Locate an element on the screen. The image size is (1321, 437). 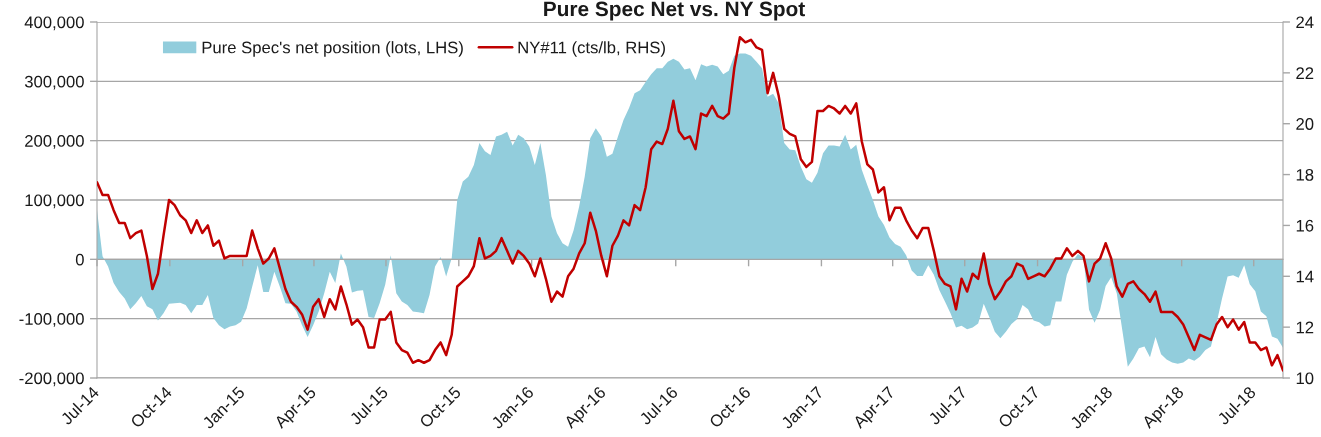
chart-title: Pure Spec Net vs. NY Spot is located at coordinates (674, 11).